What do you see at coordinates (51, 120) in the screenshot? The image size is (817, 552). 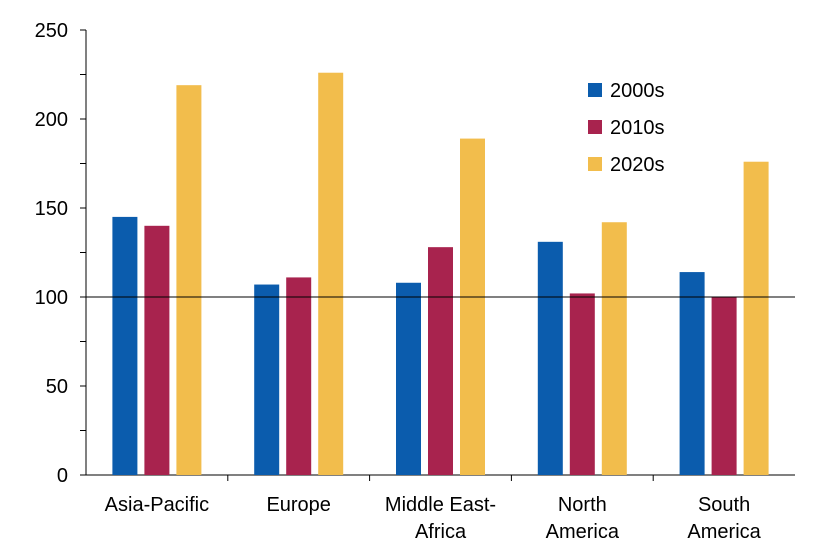 I see `y-tick-label: 200` at bounding box center [51, 120].